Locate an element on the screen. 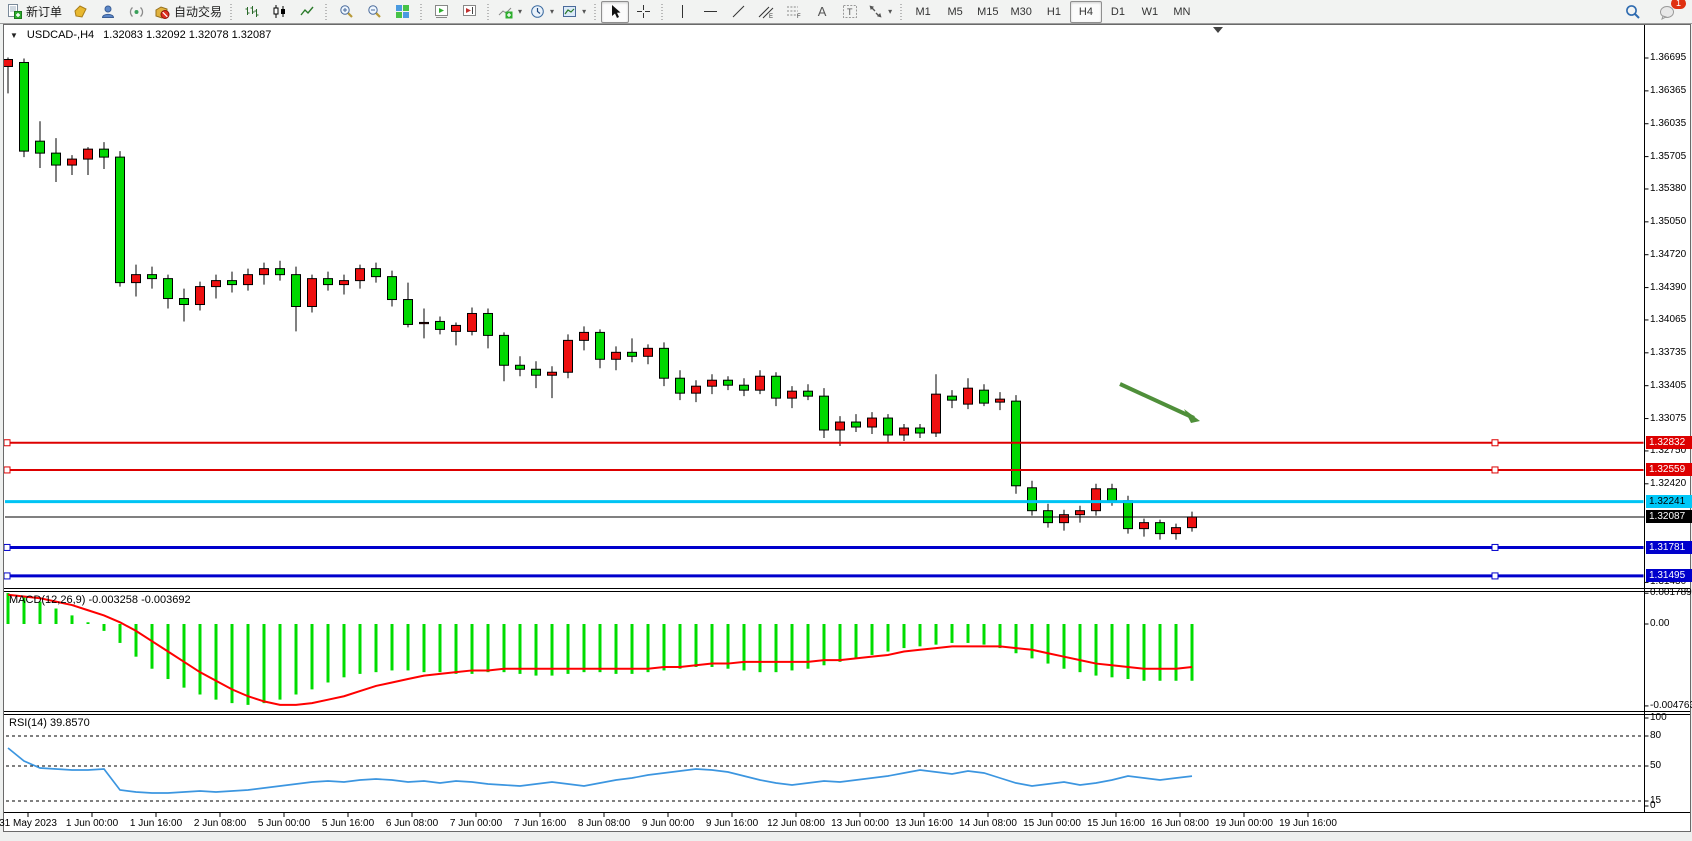 This screenshot has height=841, width=1692. profile-button is located at coordinates (108, 12).